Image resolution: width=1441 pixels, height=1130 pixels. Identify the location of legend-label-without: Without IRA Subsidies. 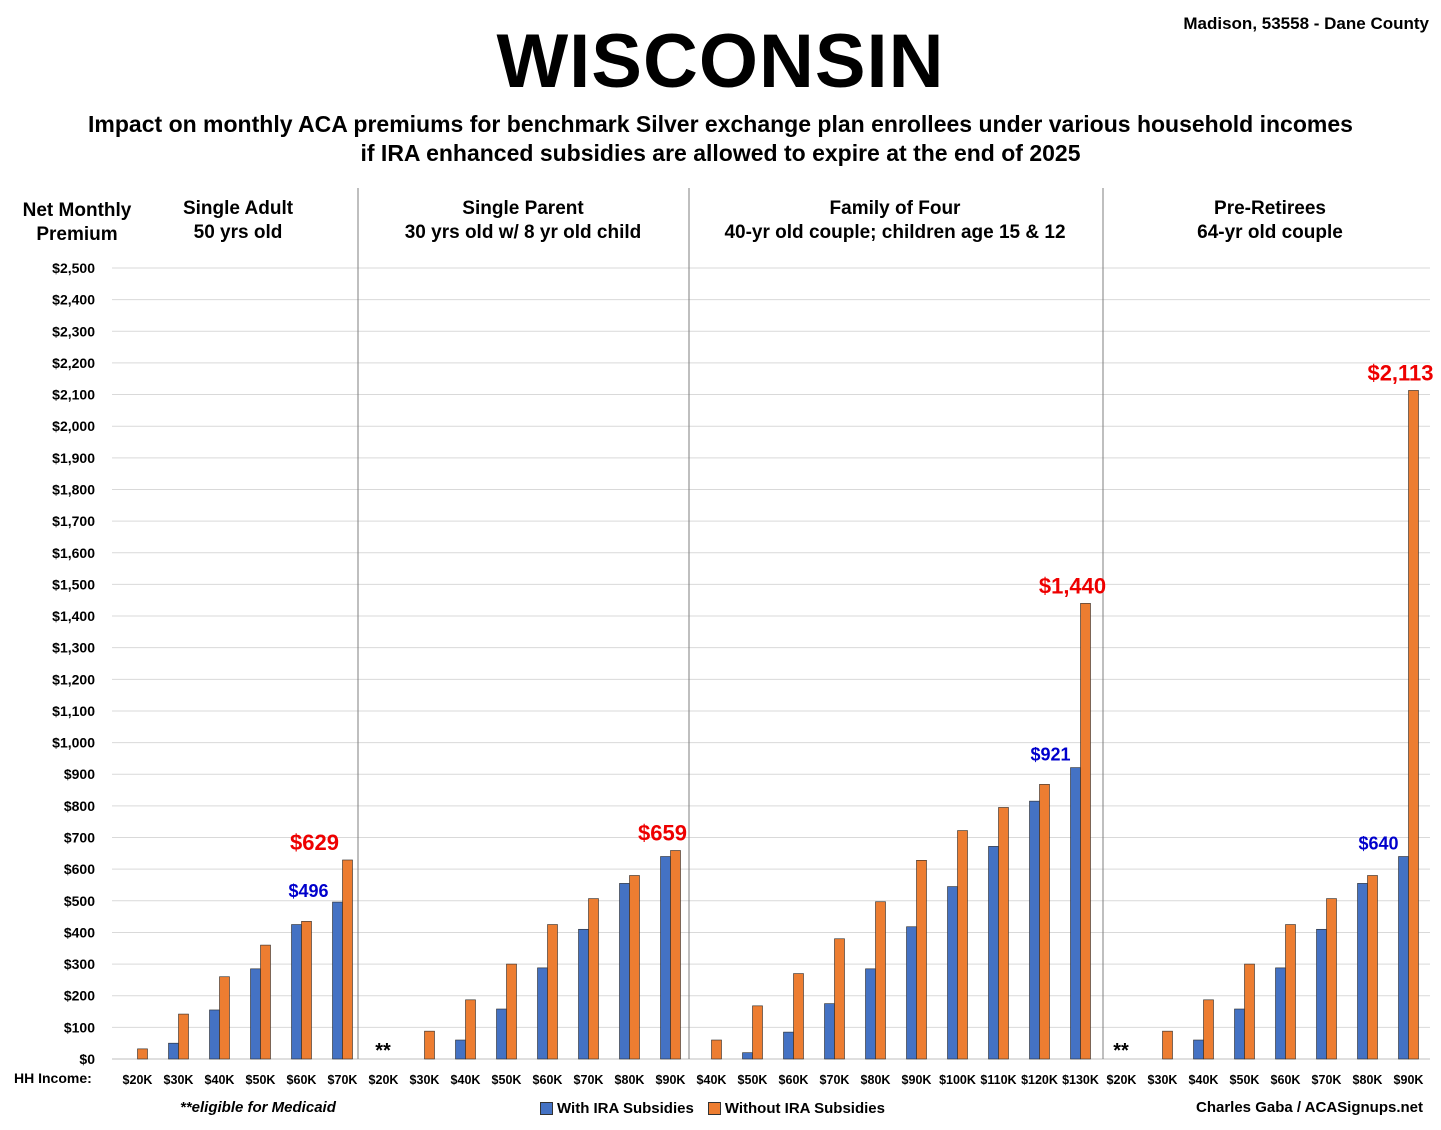
(804, 1108).